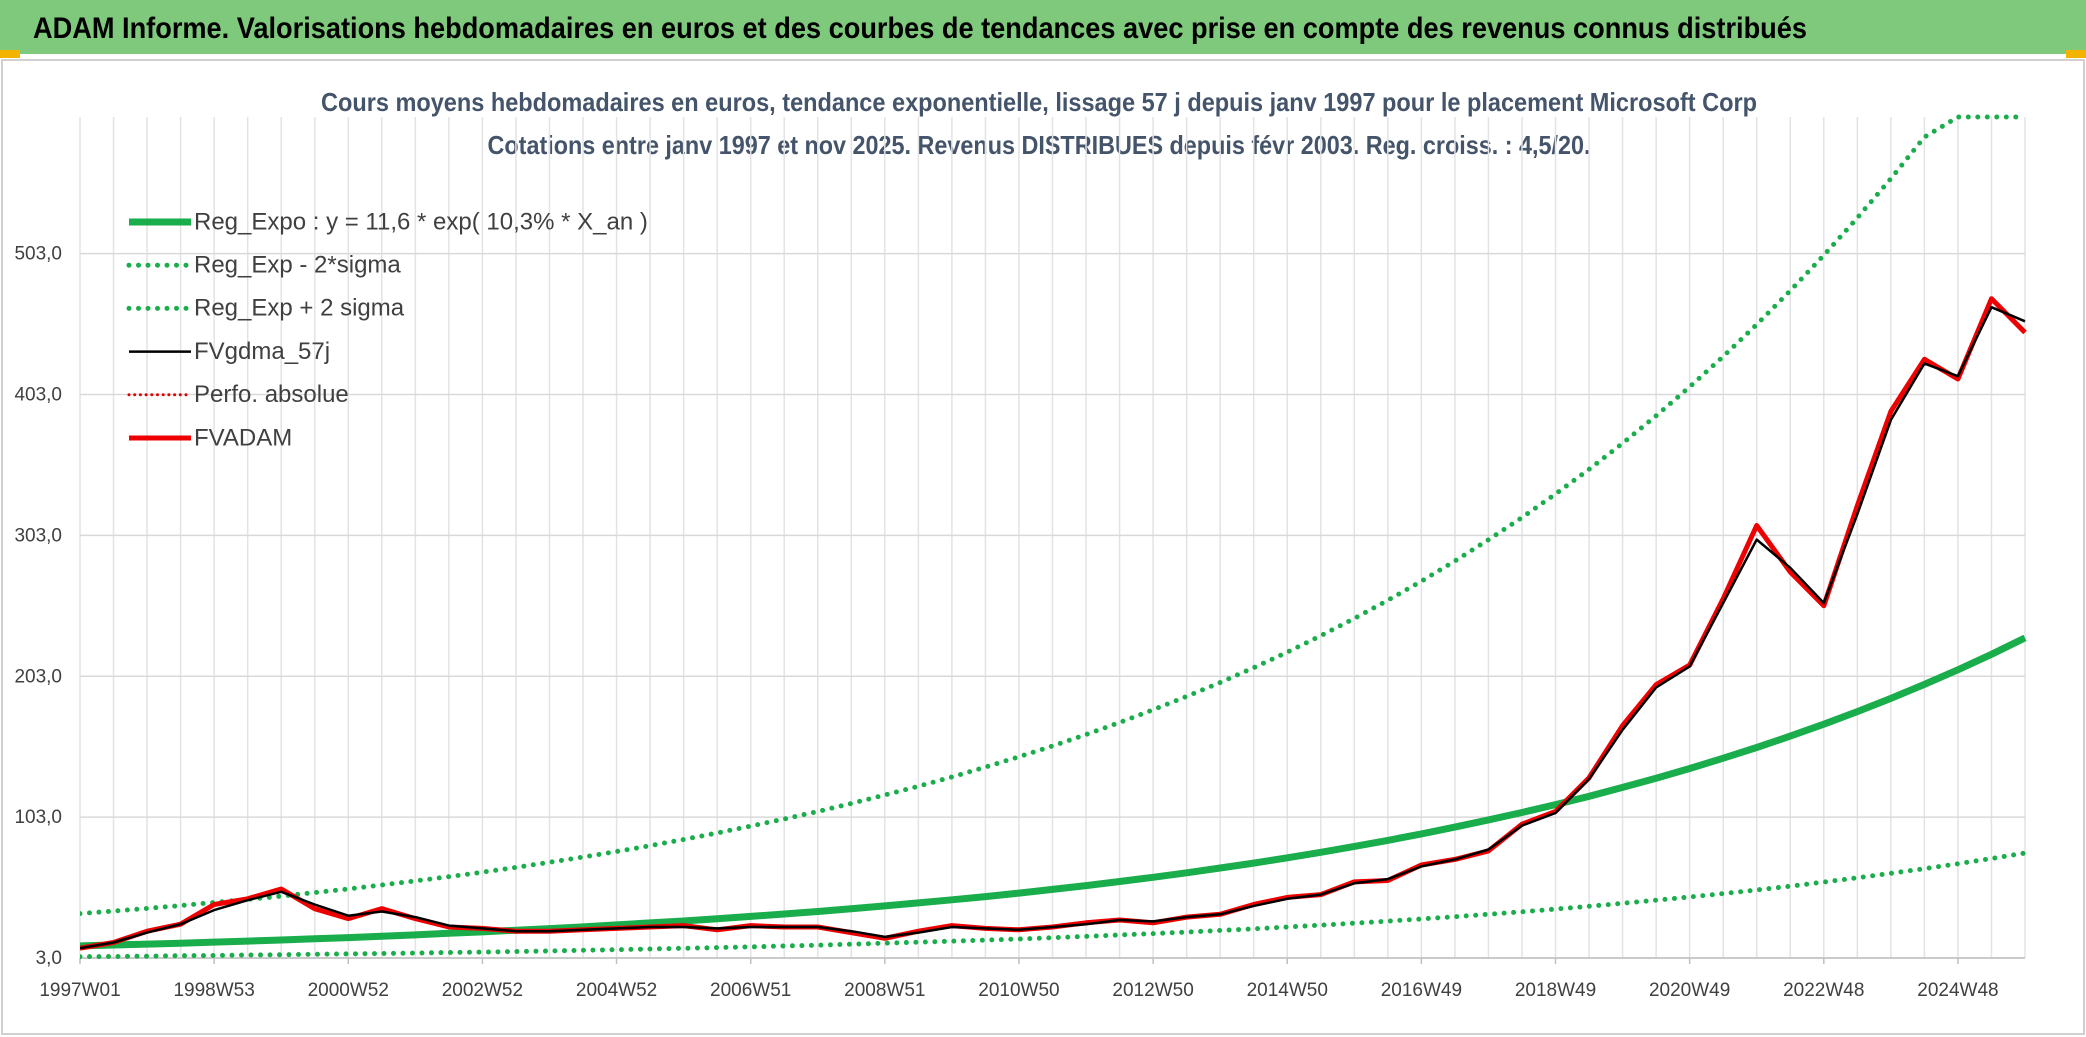 The image size is (2086, 1037). I want to click on legend-label: Reg_Exp - 2*sigma, so click(297, 265).